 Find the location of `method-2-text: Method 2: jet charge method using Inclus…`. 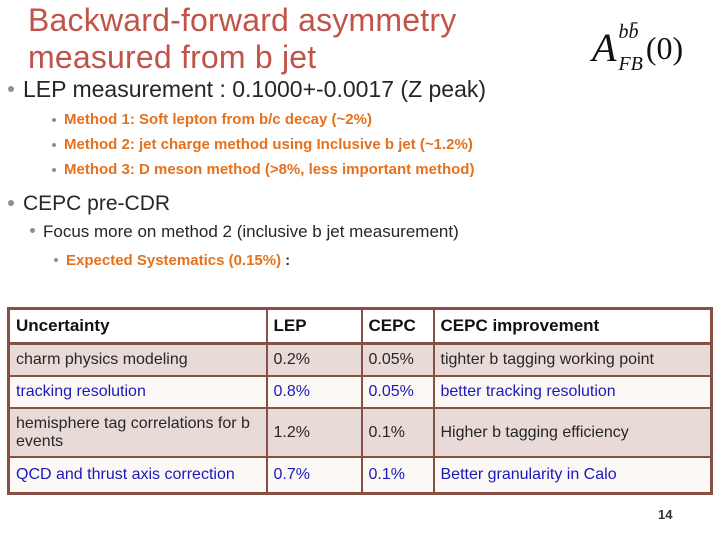

method-2-text: Method 2: jet charge method using Inclus… is located at coordinates (268, 144).